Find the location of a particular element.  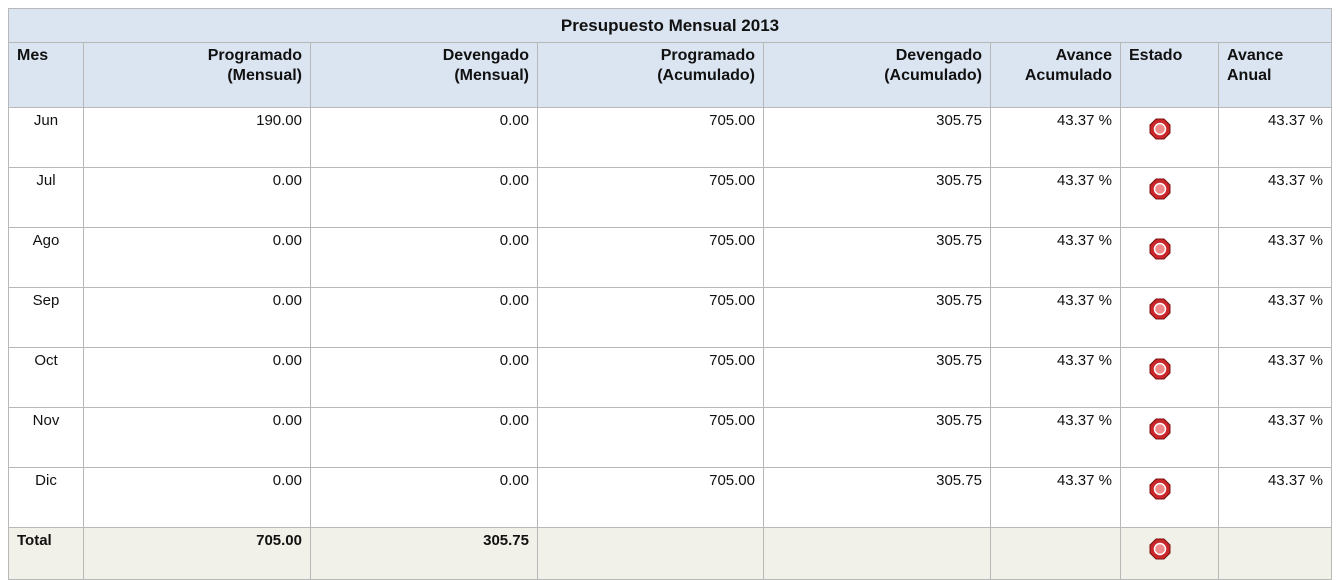

total-cell: 305.75 is located at coordinates (424, 553).